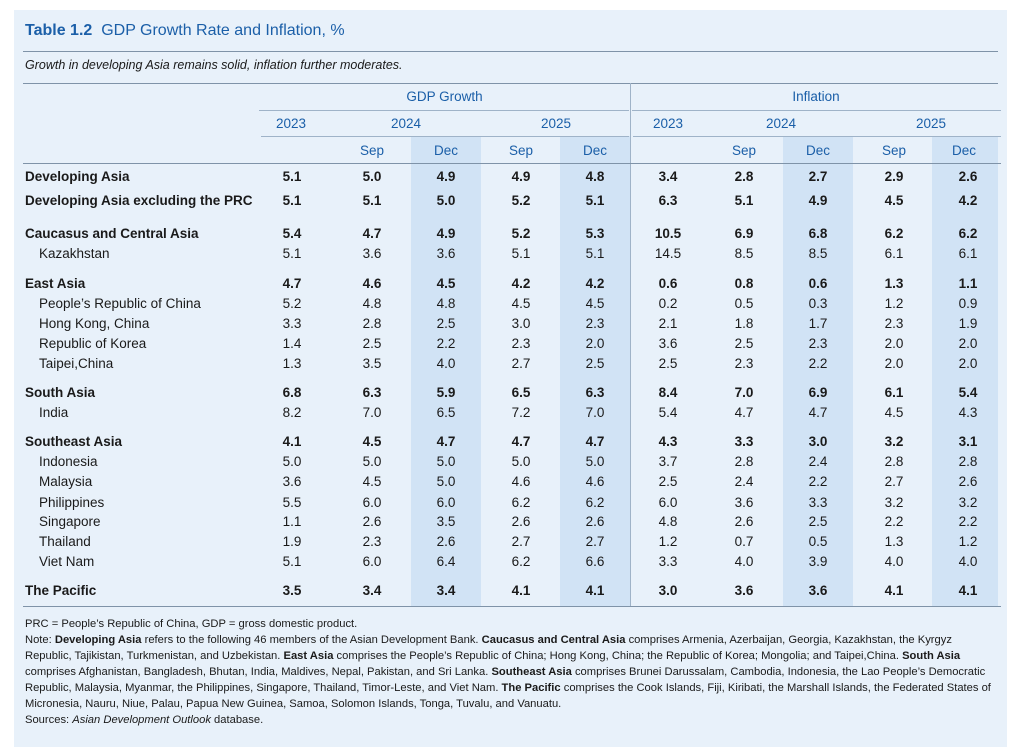 Image resolution: width=1017 pixels, height=755 pixels. I want to click on shade-inf-2025-dec, so click(965, 371).